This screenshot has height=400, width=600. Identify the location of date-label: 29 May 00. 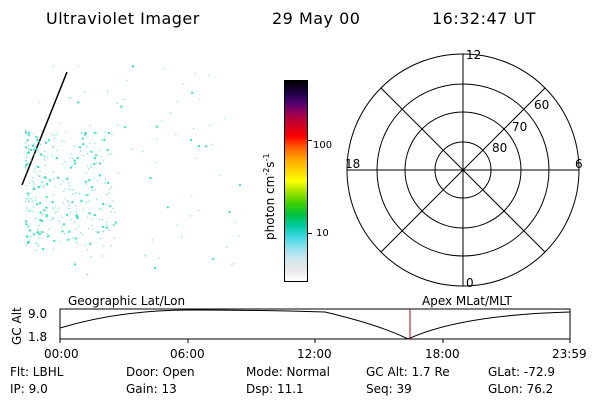
(316, 18).